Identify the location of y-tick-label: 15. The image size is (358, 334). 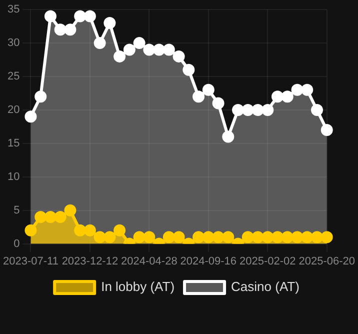
(13, 143).